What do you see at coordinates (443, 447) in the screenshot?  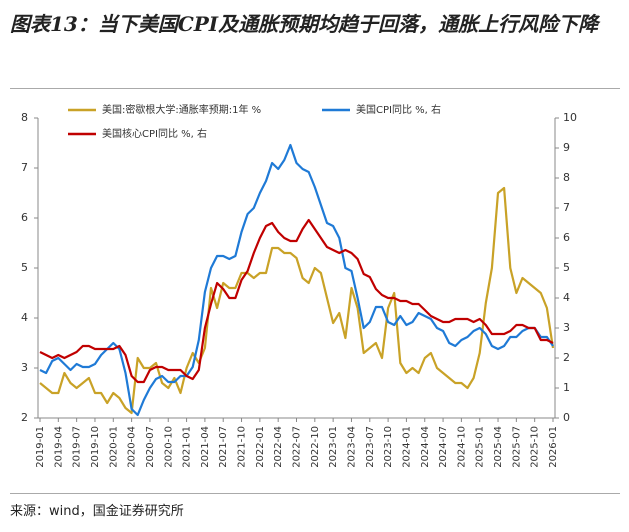 I see `x-tick-label: 2024-07` at bounding box center [443, 447].